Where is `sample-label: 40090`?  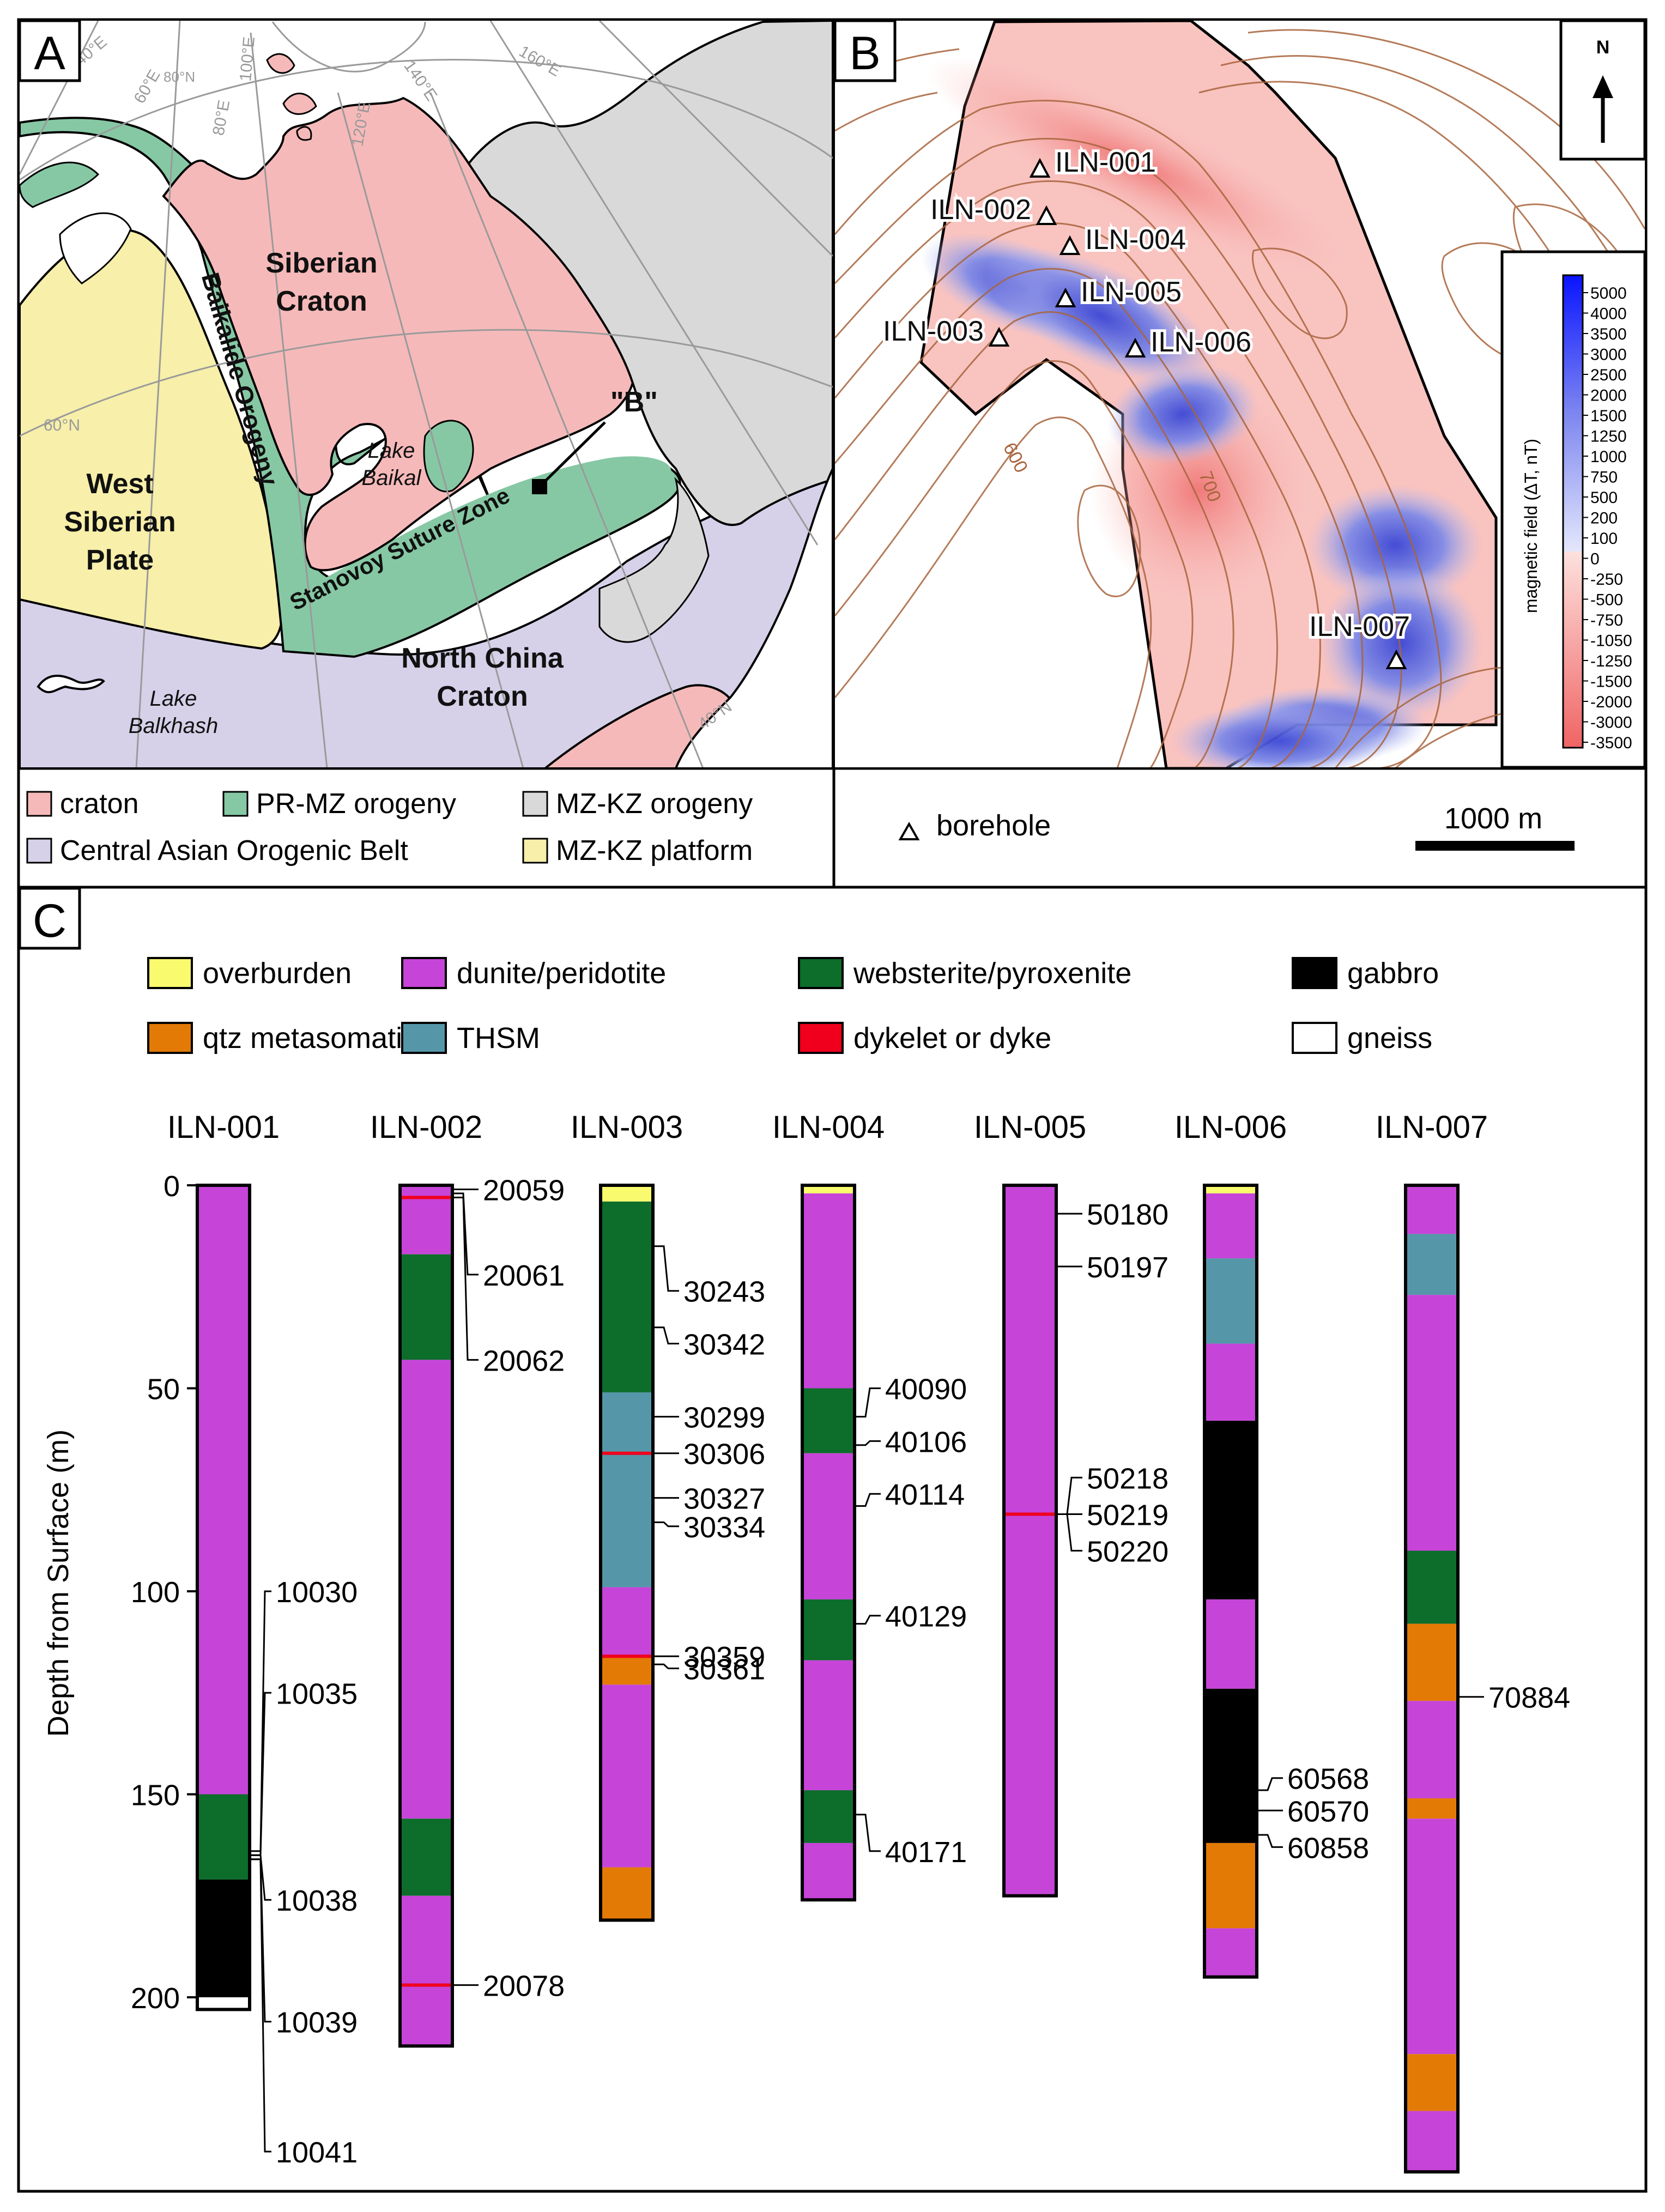 sample-label: 40090 is located at coordinates (926, 1389).